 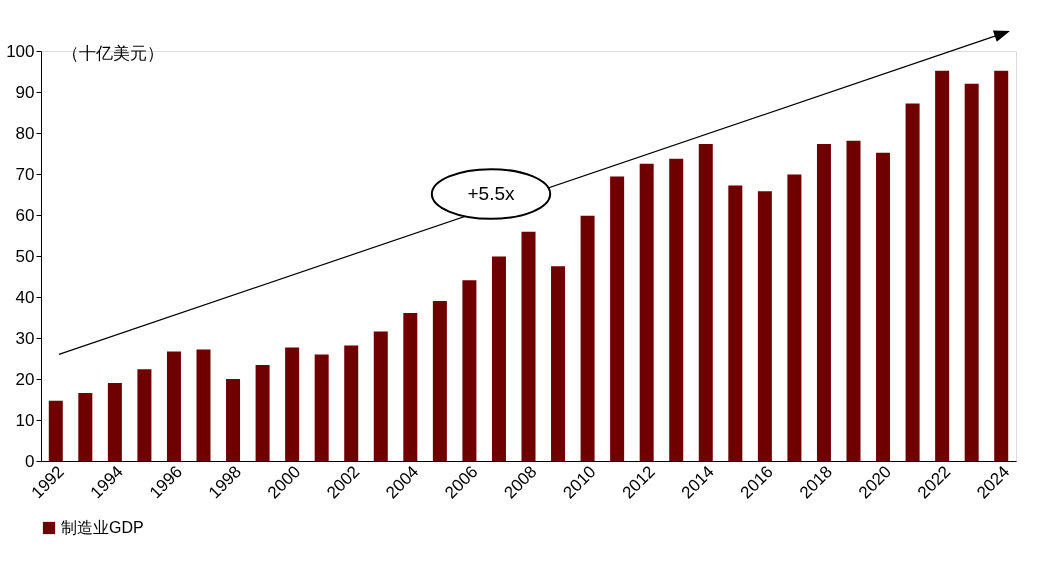 What do you see at coordinates (25, 92) in the screenshot?
I see `y-tick-label: 90` at bounding box center [25, 92].